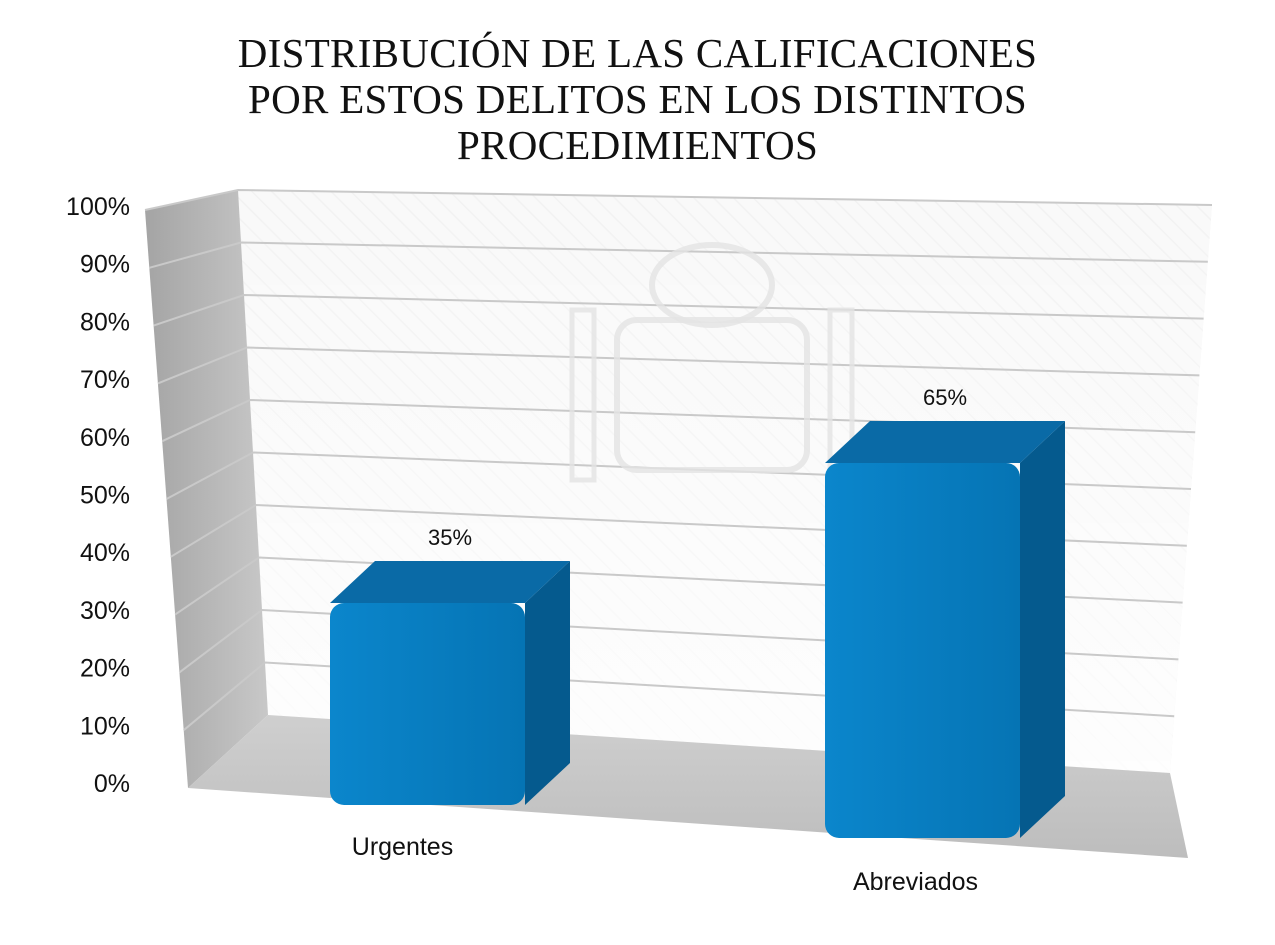  What do you see at coordinates (105, 553) in the screenshot?
I see `y-tick-label: 40%` at bounding box center [105, 553].